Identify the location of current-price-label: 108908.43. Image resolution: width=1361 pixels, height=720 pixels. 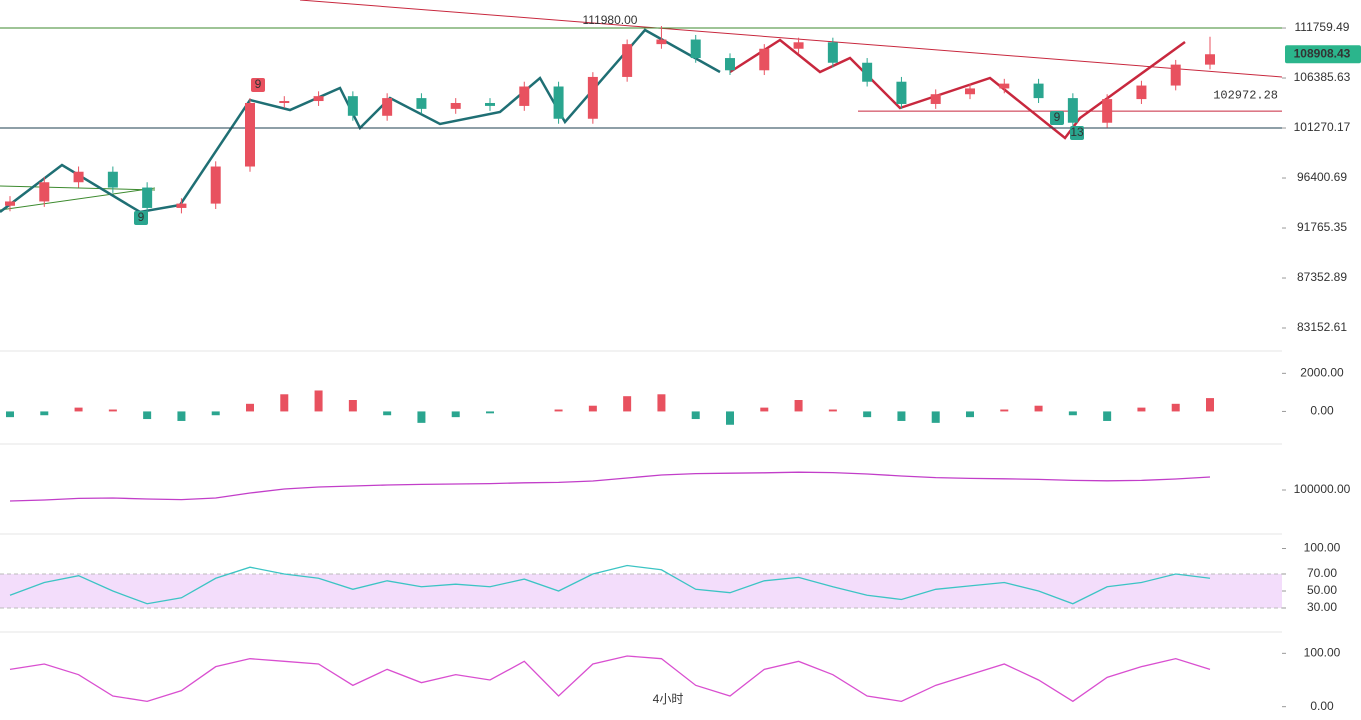
(1322, 53).